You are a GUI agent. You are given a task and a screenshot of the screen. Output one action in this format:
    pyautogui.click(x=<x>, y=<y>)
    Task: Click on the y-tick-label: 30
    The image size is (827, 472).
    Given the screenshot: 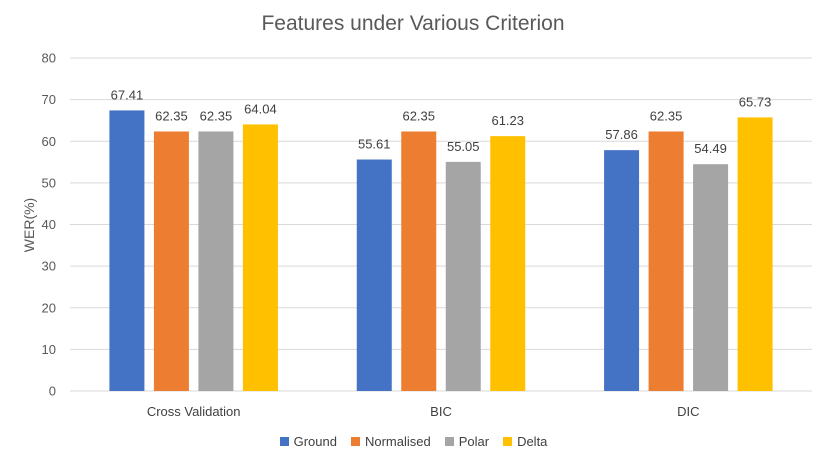 What is the action you would take?
    pyautogui.click(x=49, y=266)
    